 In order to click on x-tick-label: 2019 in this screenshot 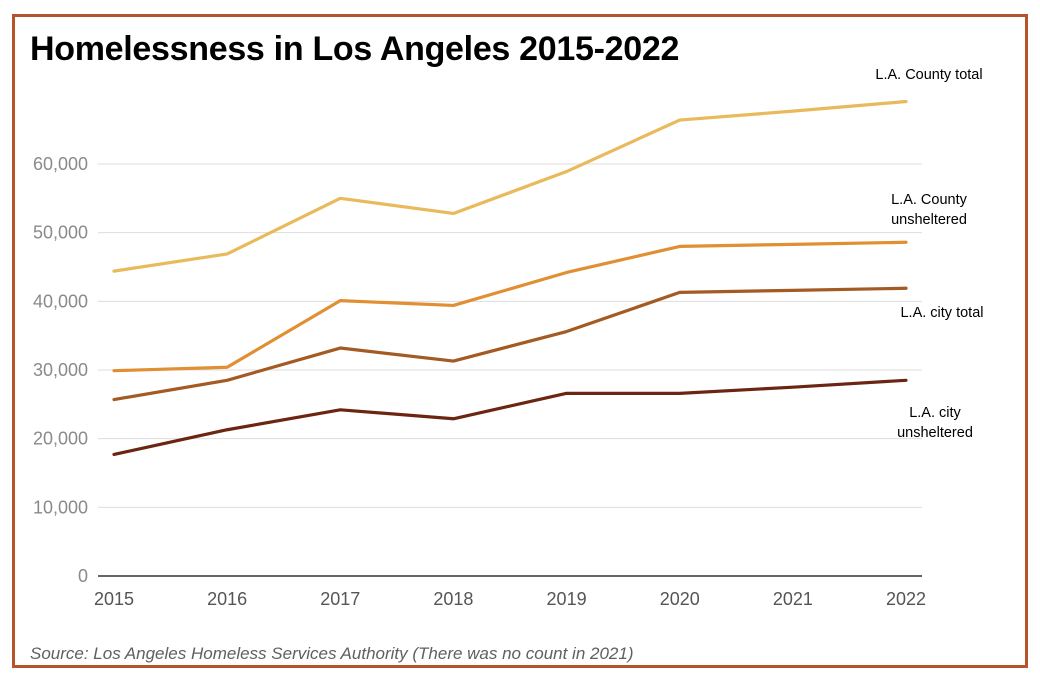, I will do `click(567, 599)`.